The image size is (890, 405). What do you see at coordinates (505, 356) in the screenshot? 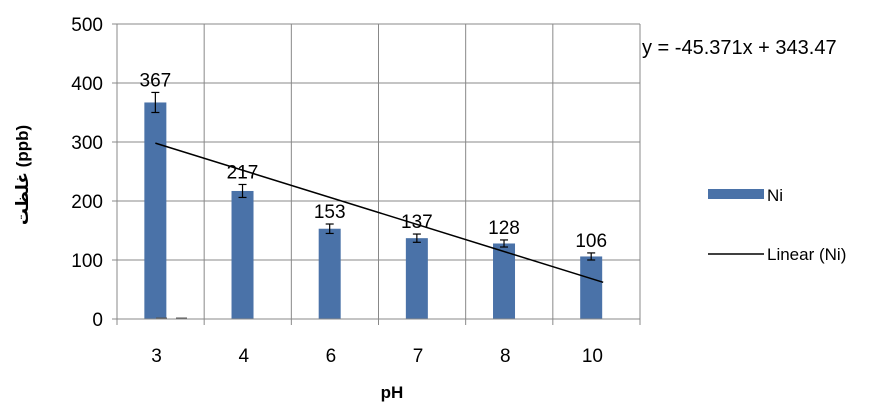
I see `x-tick-label-8: 8` at bounding box center [505, 356].